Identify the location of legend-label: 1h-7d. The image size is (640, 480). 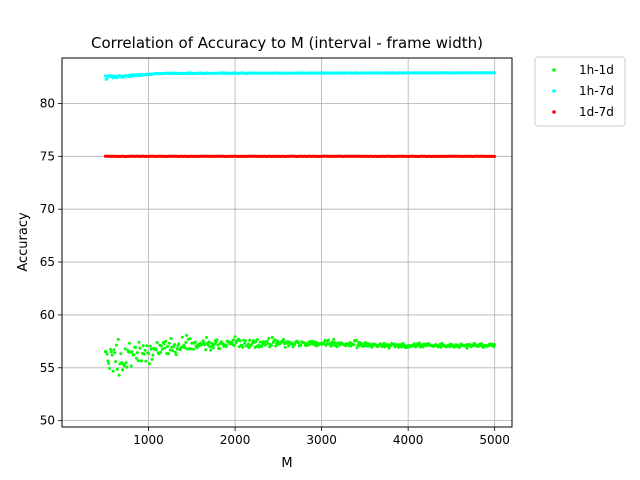
(596, 91).